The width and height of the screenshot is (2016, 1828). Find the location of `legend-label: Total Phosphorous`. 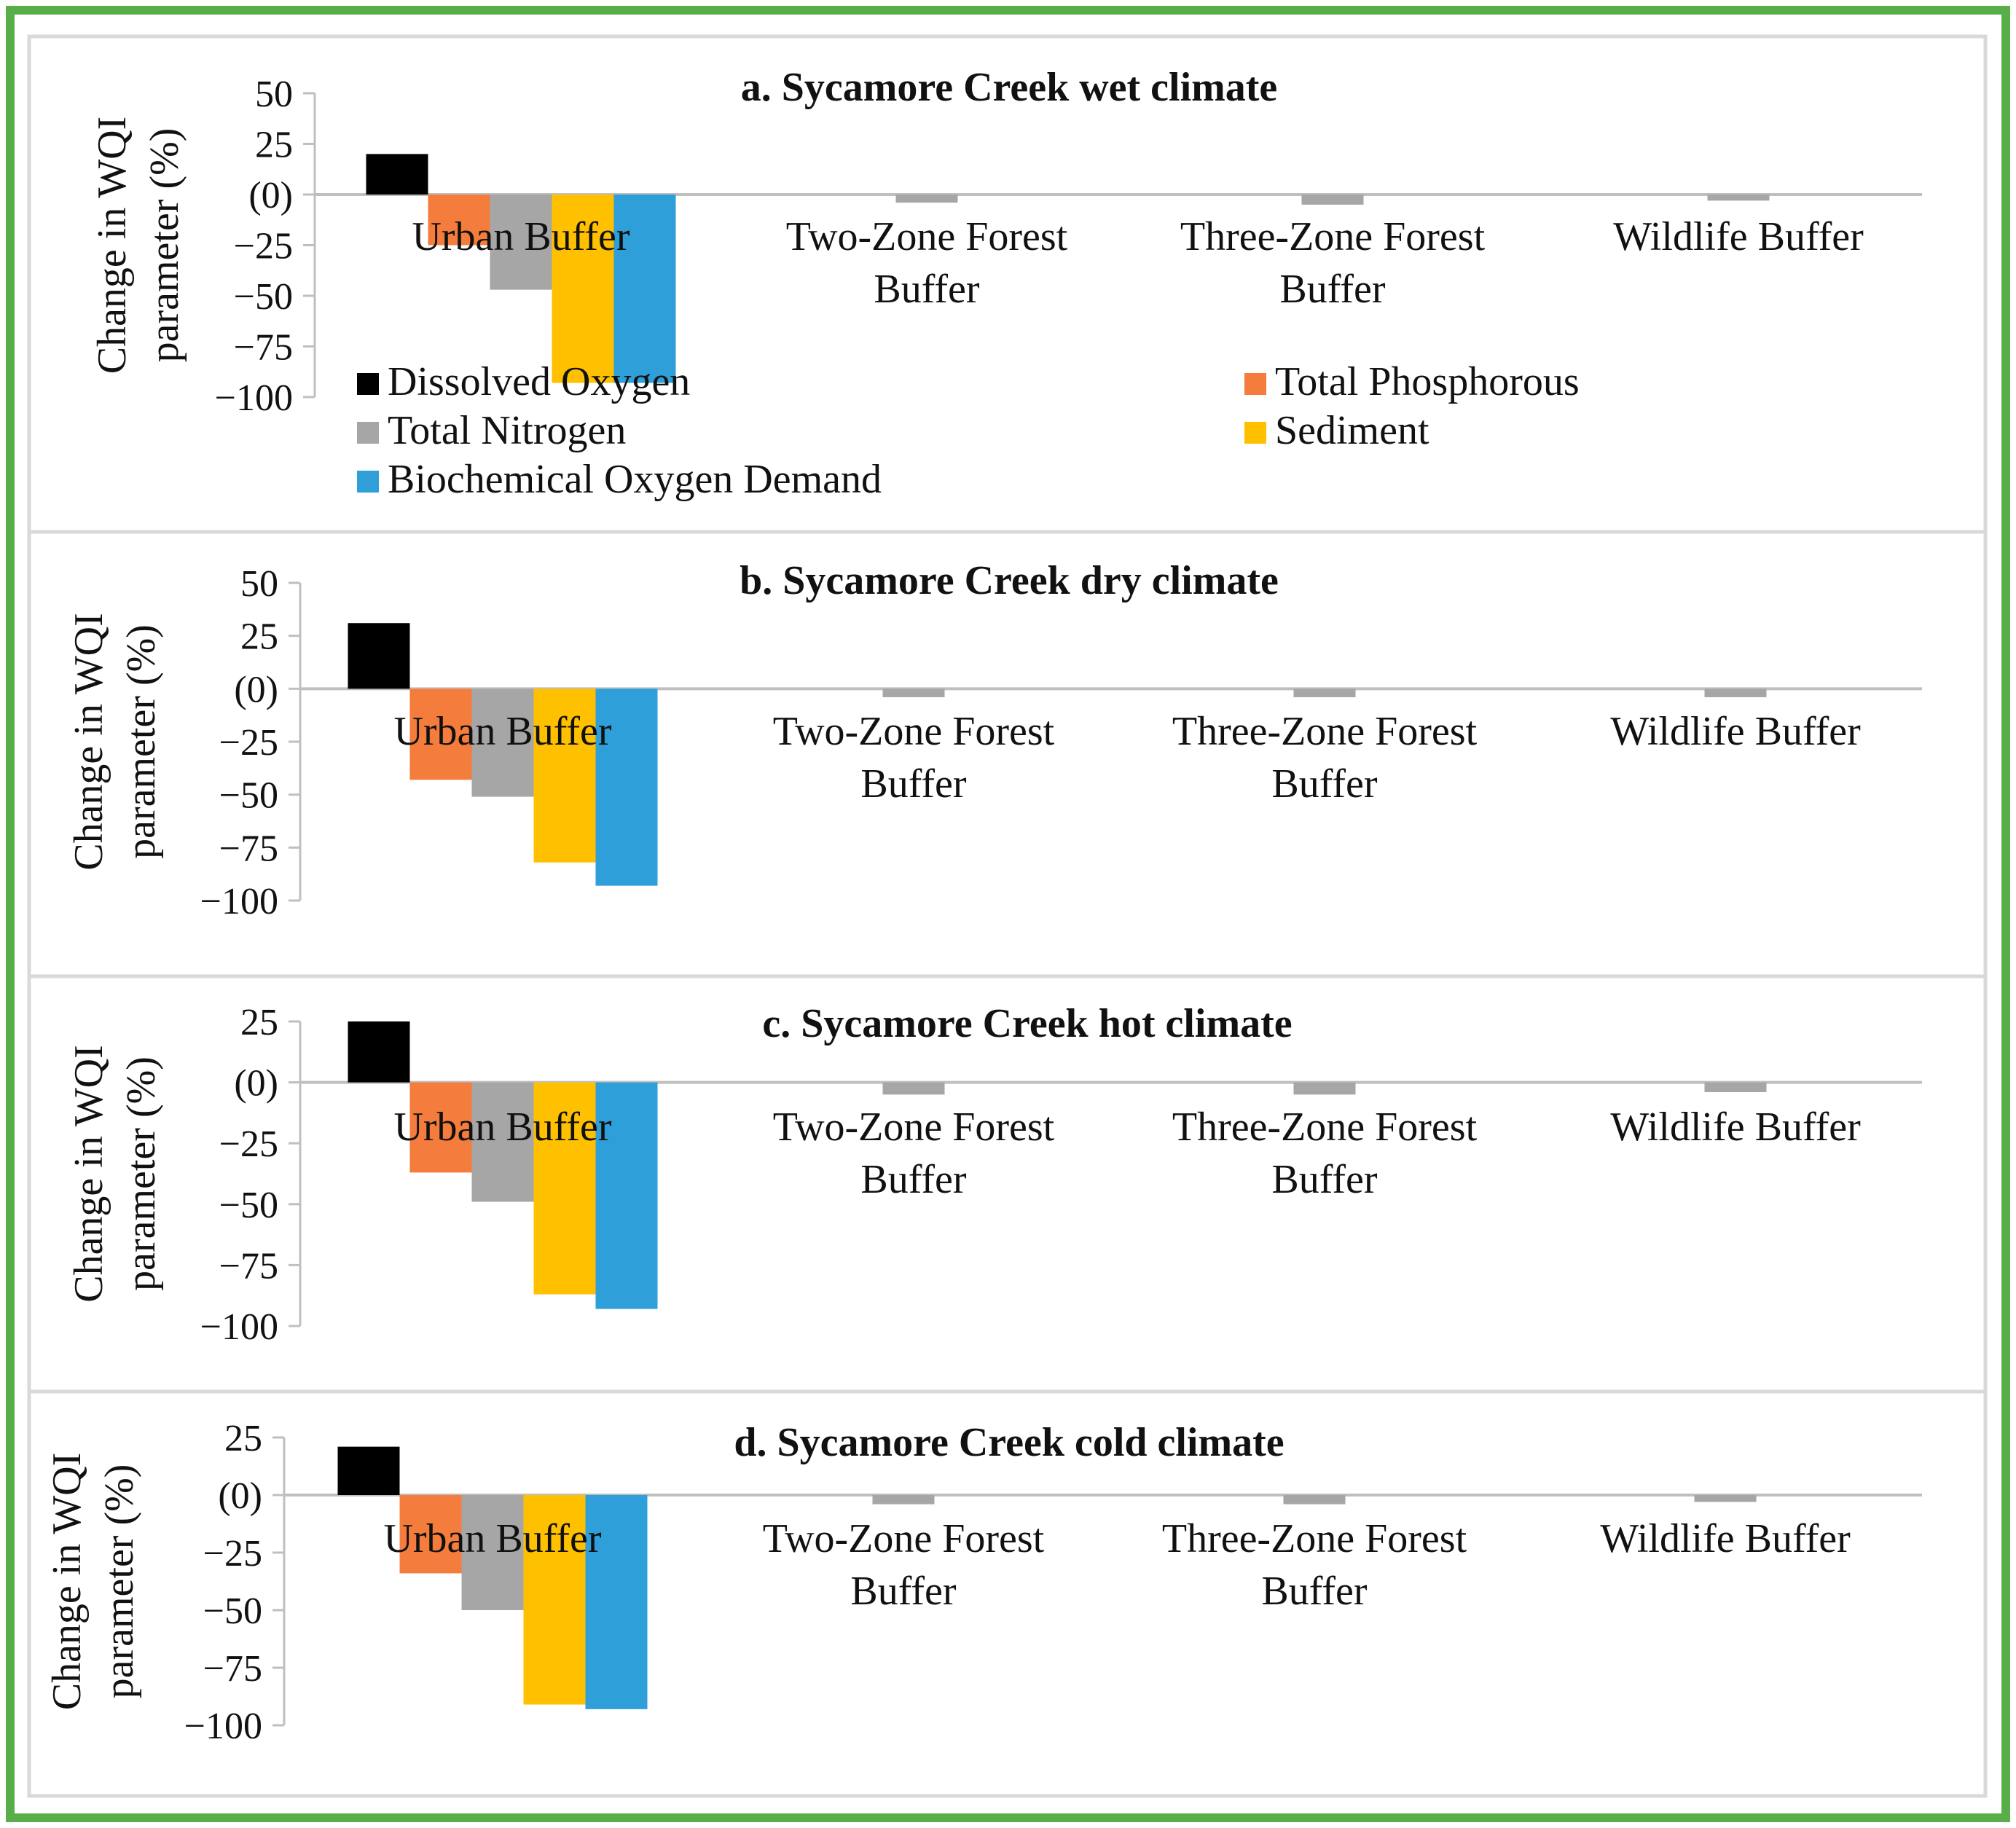

legend-label: Total Phosphorous is located at coordinates (1427, 381).